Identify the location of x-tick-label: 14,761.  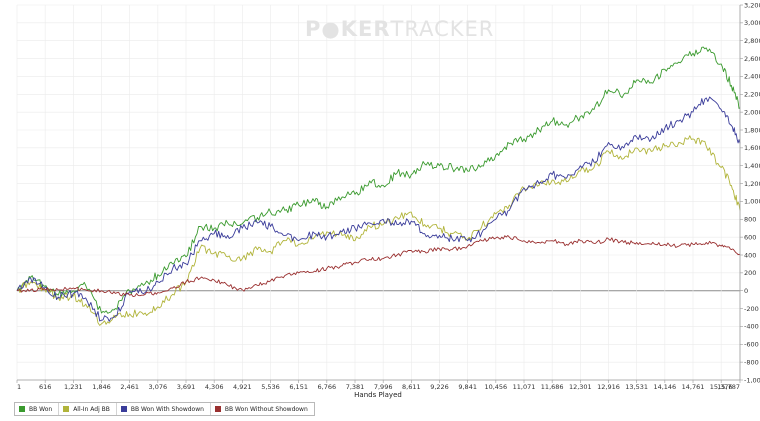
(693, 387).